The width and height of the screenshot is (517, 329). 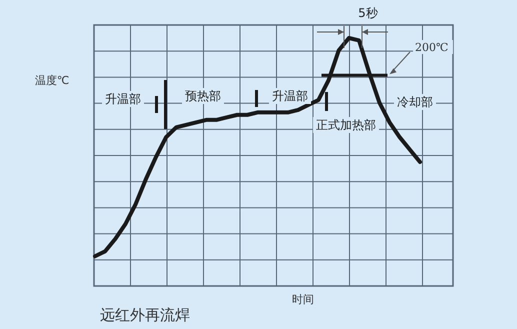 What do you see at coordinates (431, 47) in the screenshot?
I see `ref-line-label: 200℃` at bounding box center [431, 47].